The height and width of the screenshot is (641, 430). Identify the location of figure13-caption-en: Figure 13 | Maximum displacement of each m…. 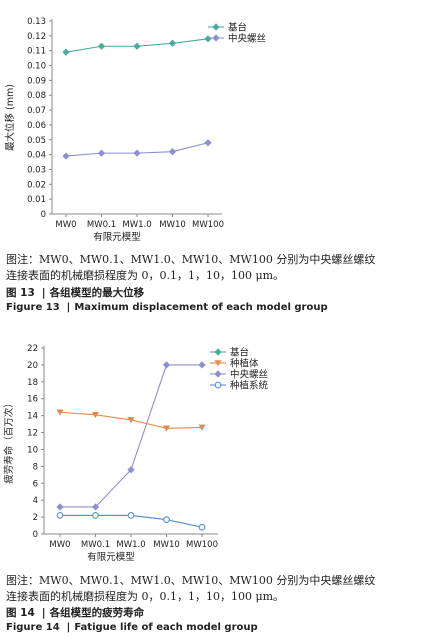
(167, 307).